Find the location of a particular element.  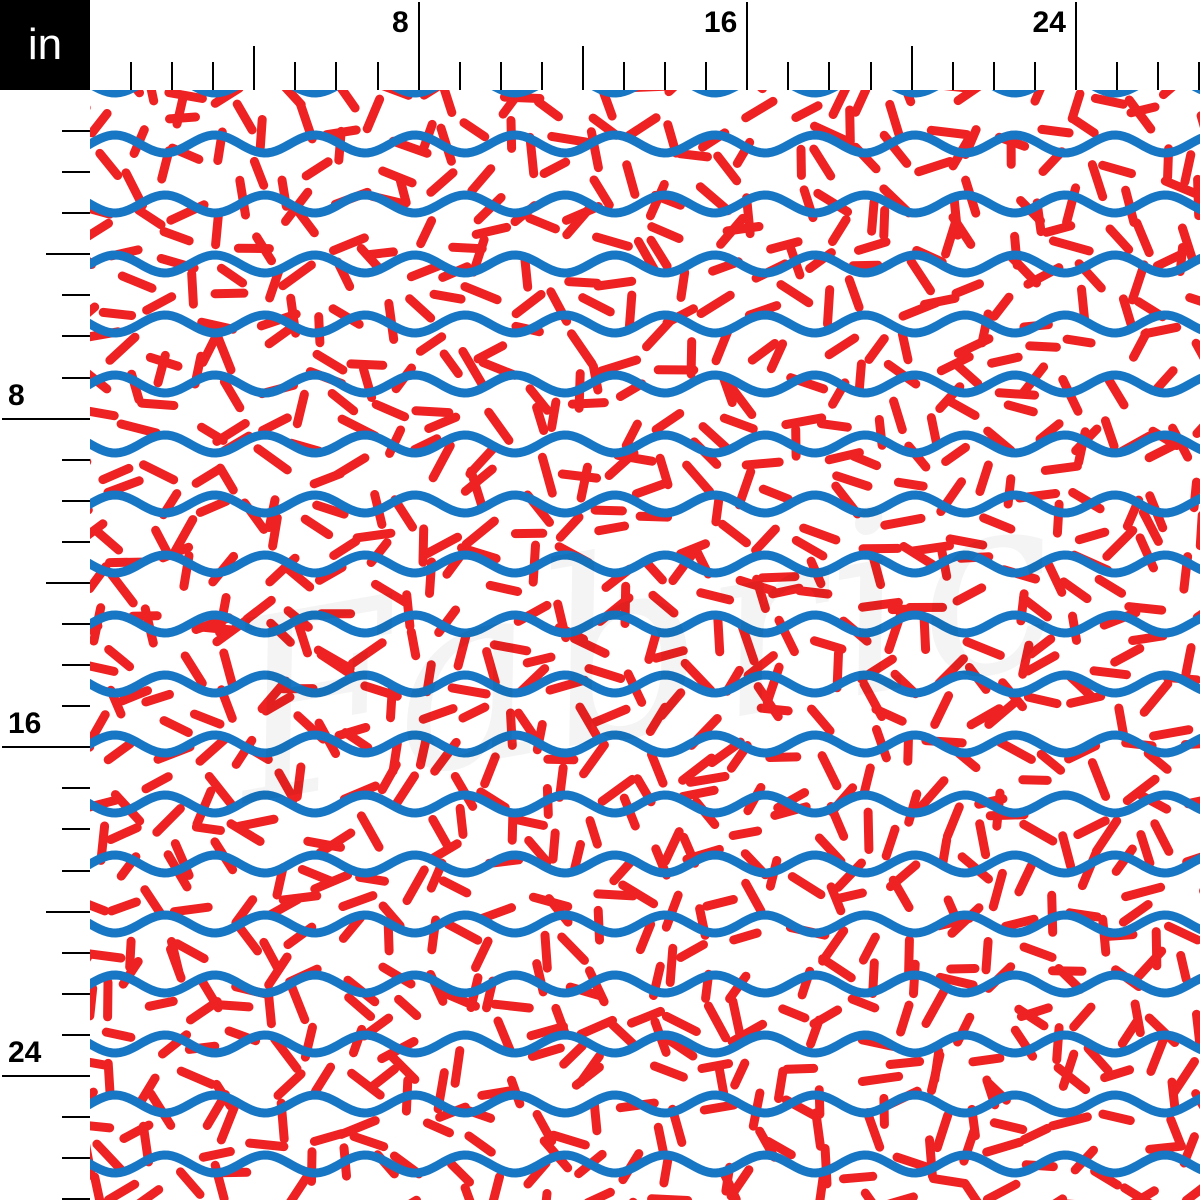

ruler-label-vertical: 16 is located at coordinates (25, 724).